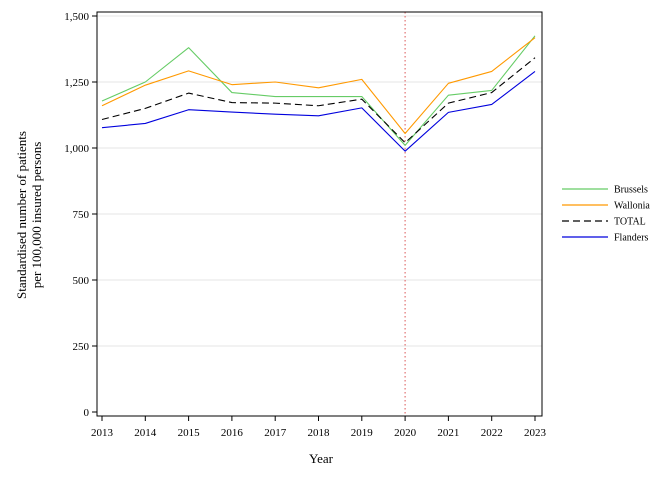  I want to click on x-tick-label-2015: 2015, so click(189, 433).